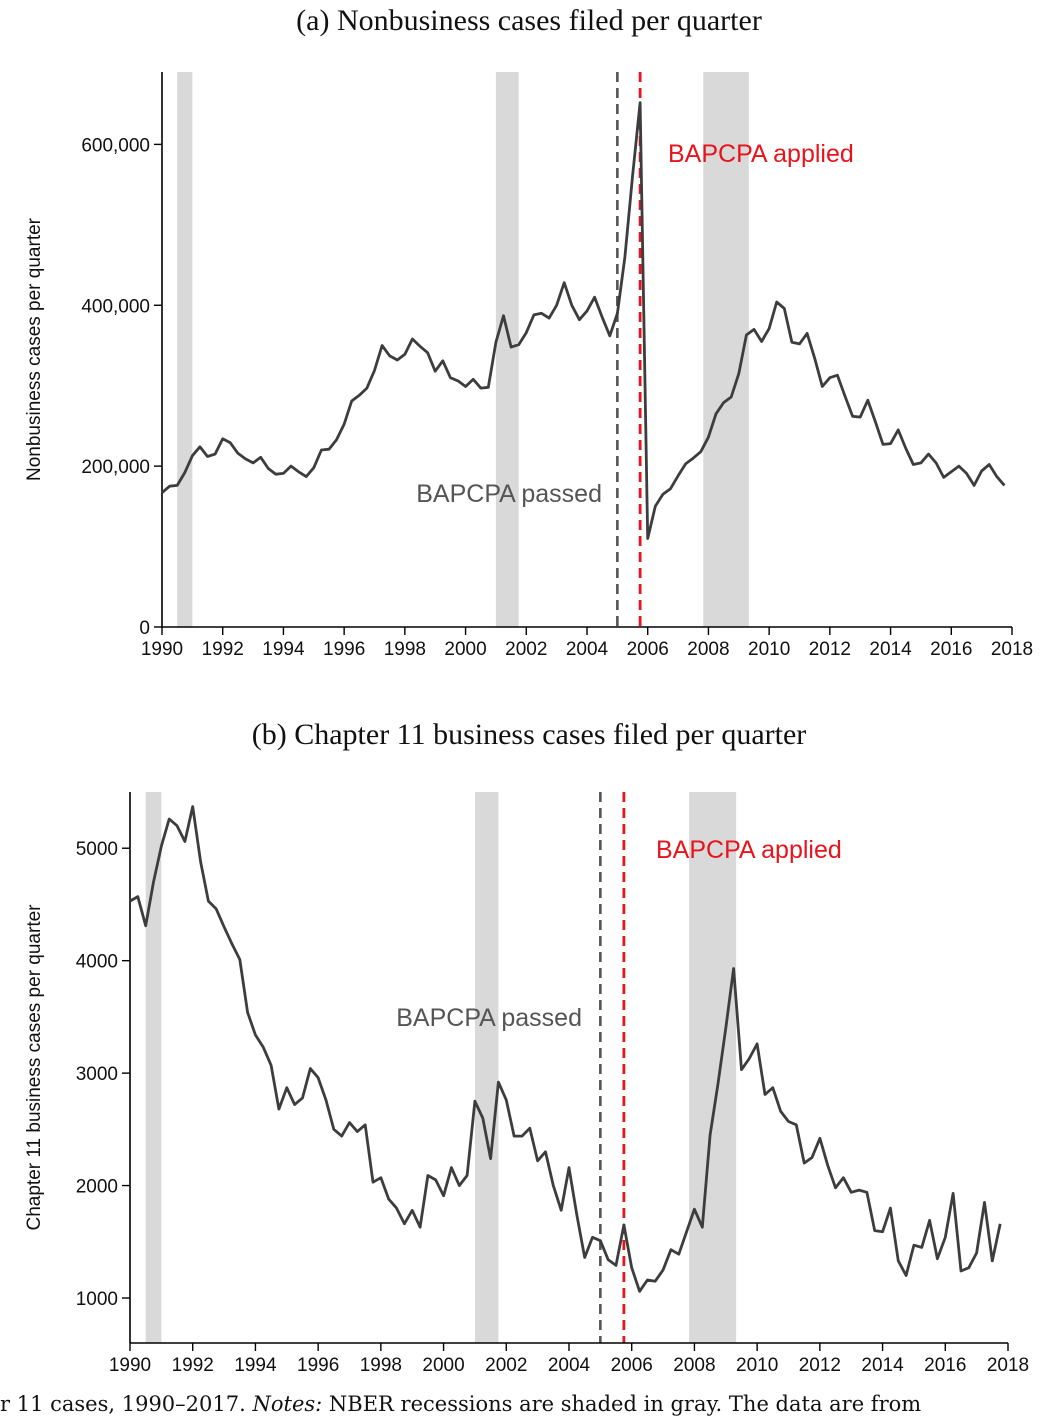 The width and height of the screenshot is (1058, 1424). What do you see at coordinates (287, 1404) in the screenshot?
I see `caption-notes-label: Notes:` at bounding box center [287, 1404].